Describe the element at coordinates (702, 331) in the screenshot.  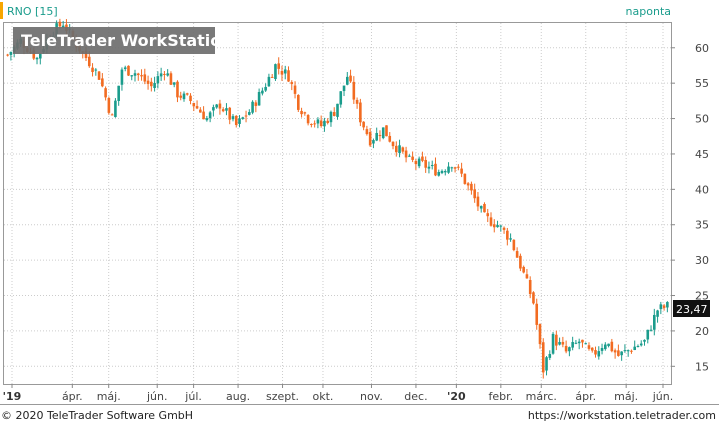
I see `y-tick-label: 20` at that location.